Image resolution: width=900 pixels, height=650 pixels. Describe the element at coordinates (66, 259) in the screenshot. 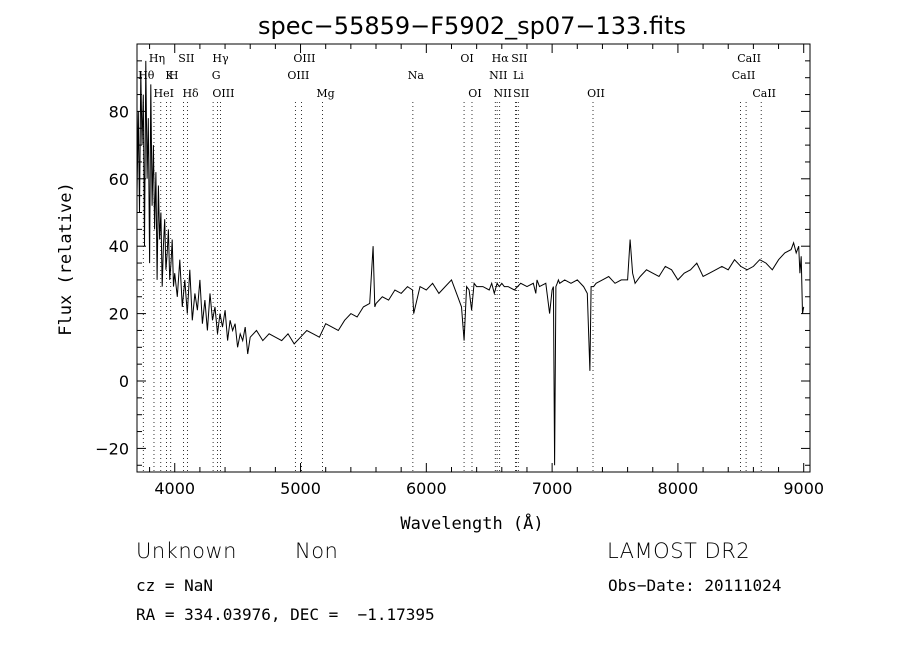

I see `y-axis-label: Flux (relative)` at that location.